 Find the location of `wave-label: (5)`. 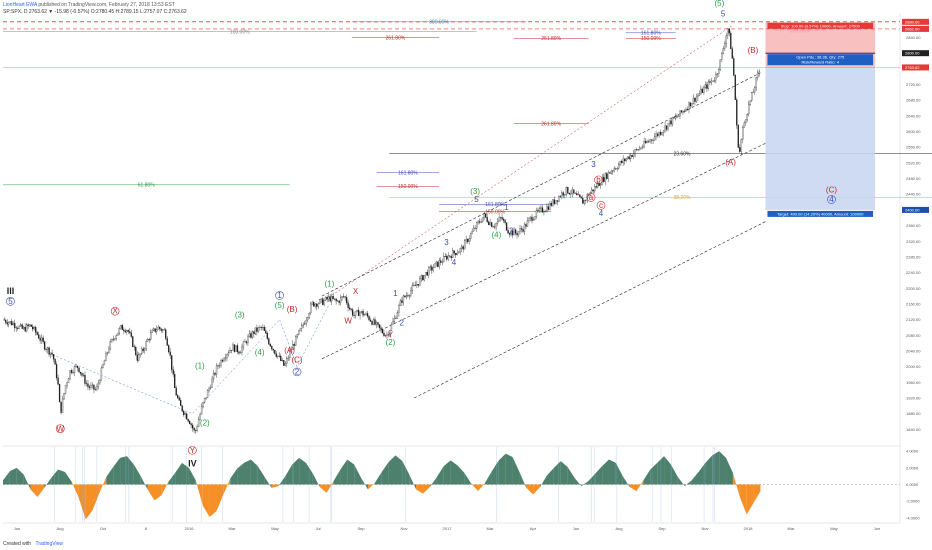

wave-label: (5) is located at coordinates (280, 305).